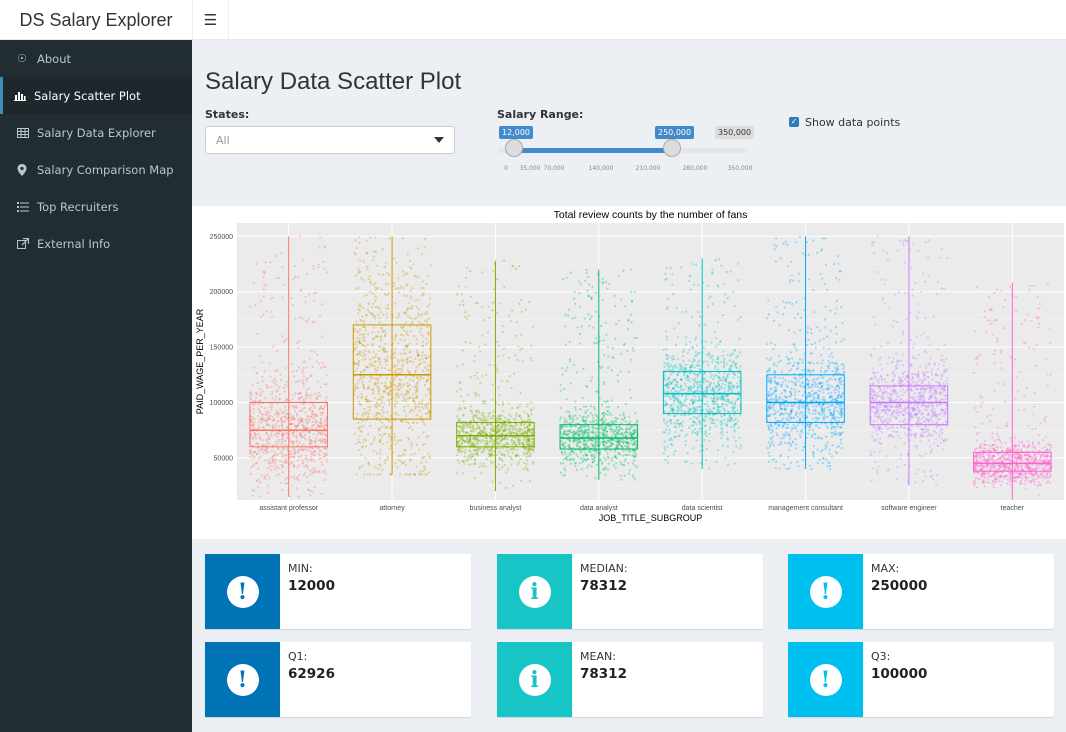 This screenshot has width=1066, height=732. I want to click on sidebar-item-salary-scatter-plot: Salary Scatter Plot, so click(96, 95).